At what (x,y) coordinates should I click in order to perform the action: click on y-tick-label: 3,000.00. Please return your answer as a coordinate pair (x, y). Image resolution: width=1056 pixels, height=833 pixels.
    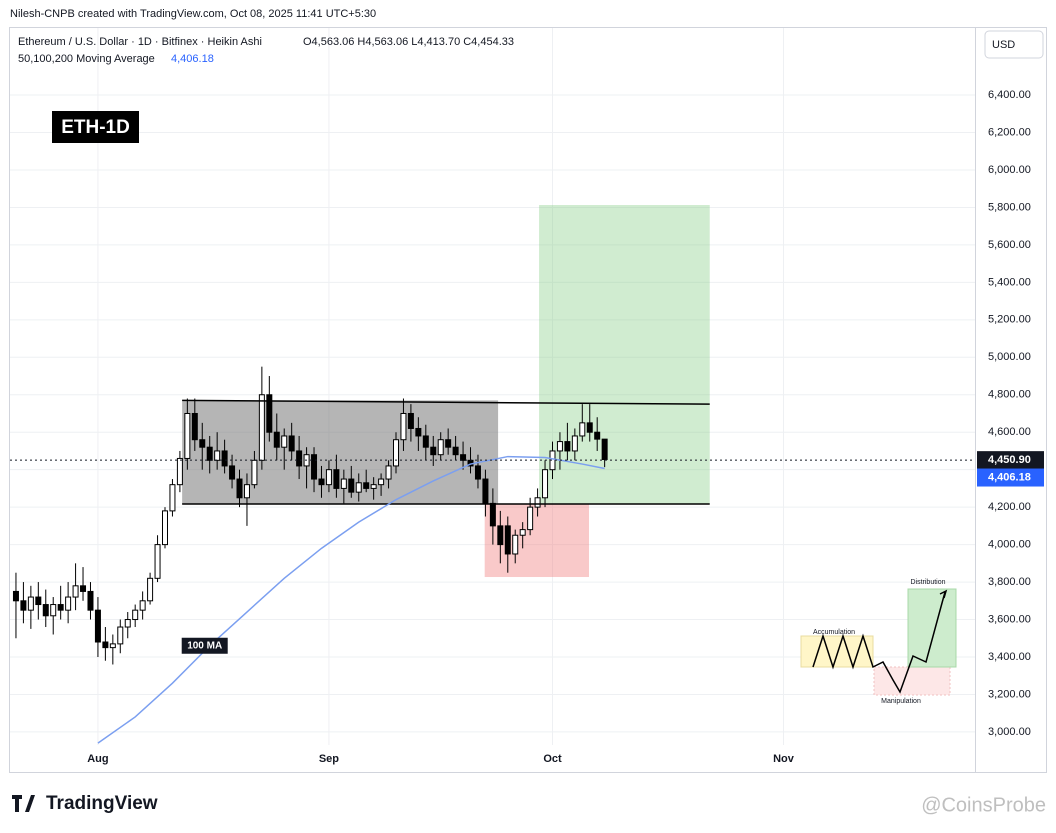
    Looking at the image, I should click on (1009, 732).